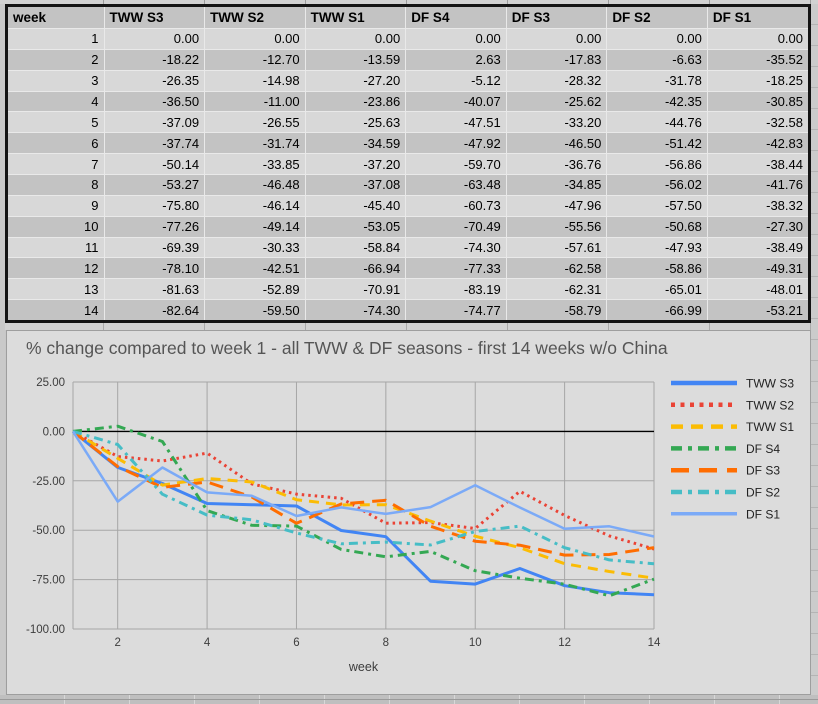 Image resolution: width=818 pixels, height=704 pixels. Describe the element at coordinates (732, 384) in the screenshot. I see `legend-item: TWW S3` at that location.